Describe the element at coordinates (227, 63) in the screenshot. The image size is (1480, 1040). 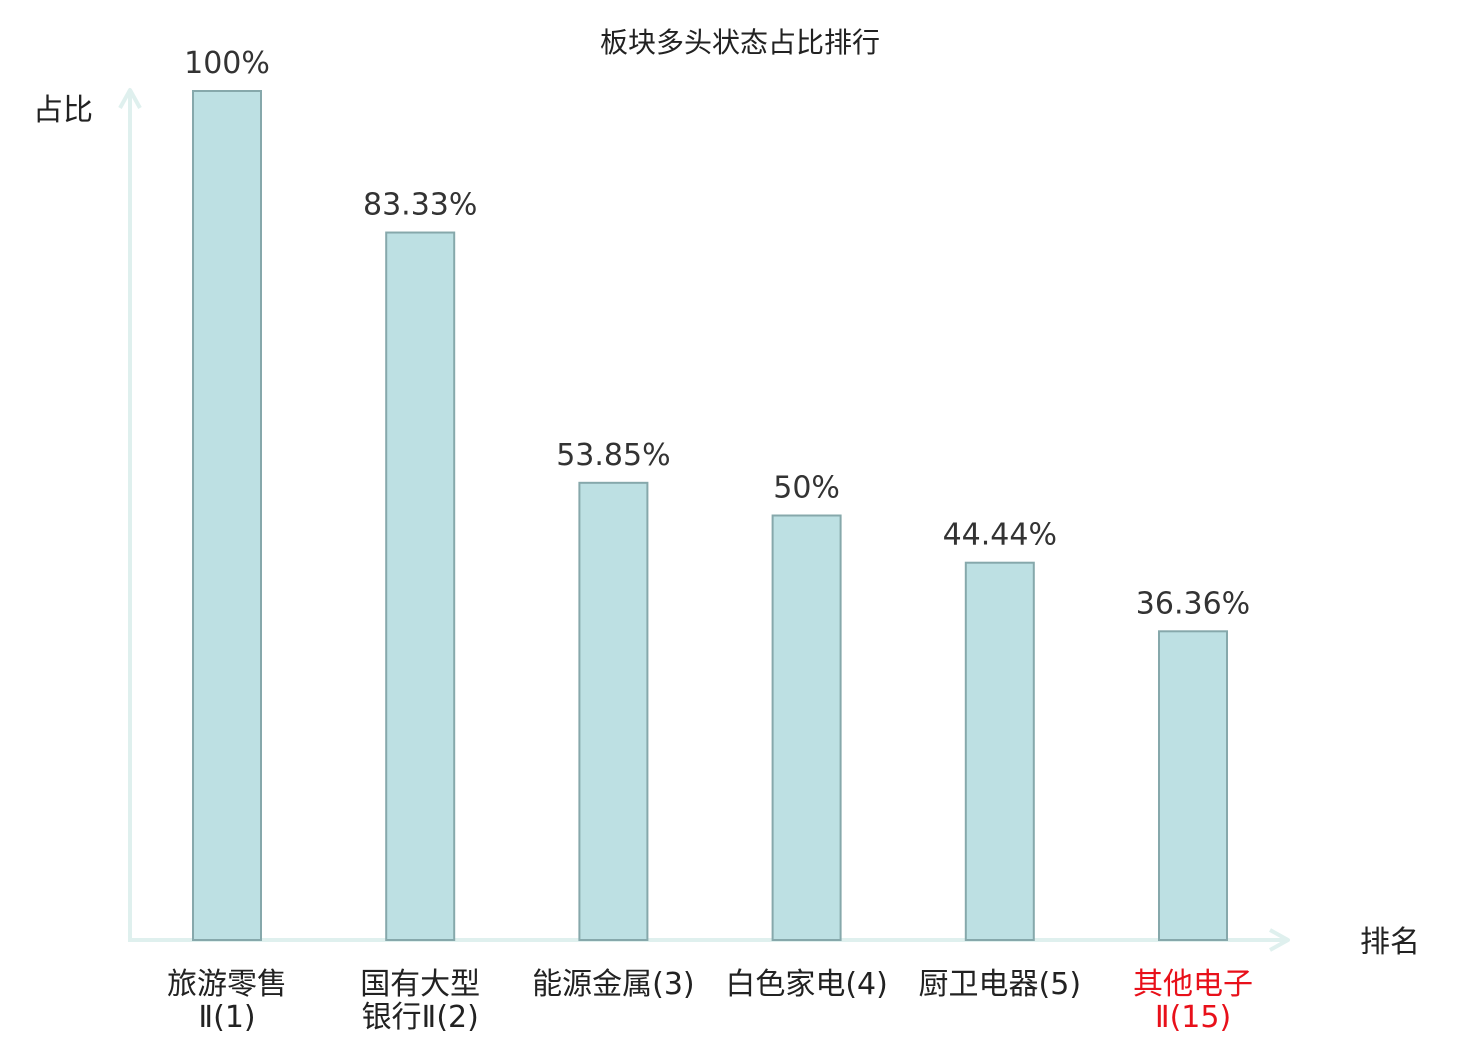
I see `value-label-1: 100%` at that location.